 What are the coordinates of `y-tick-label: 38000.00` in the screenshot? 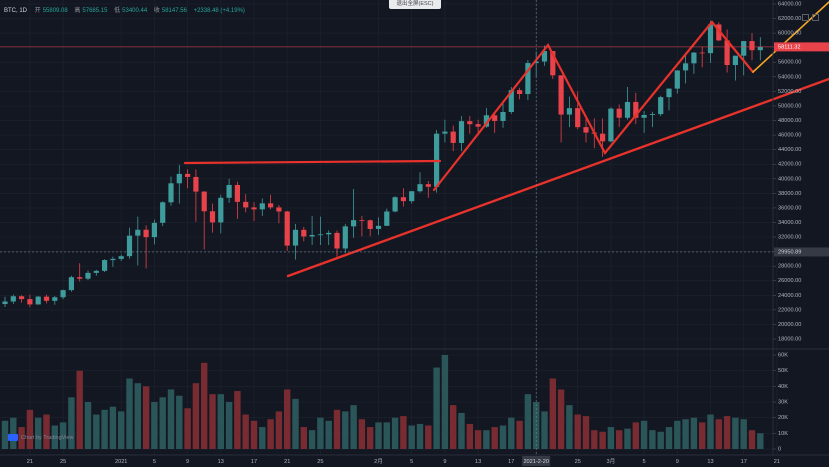 It's located at (789, 194).